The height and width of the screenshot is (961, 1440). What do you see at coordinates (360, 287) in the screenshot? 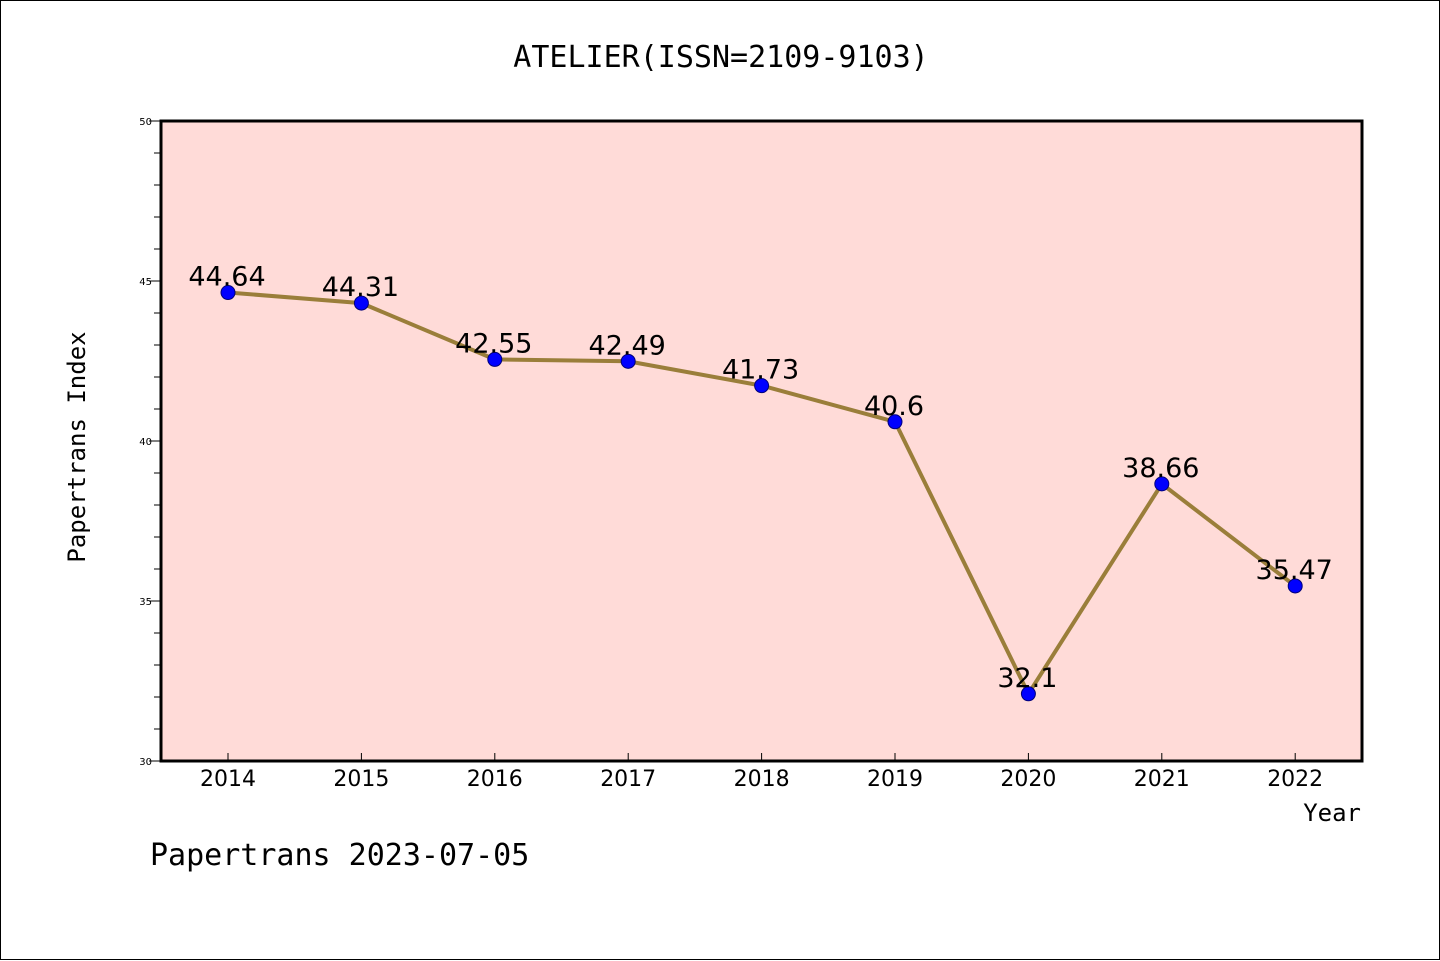
I see `data-label: 44.31` at bounding box center [360, 287].